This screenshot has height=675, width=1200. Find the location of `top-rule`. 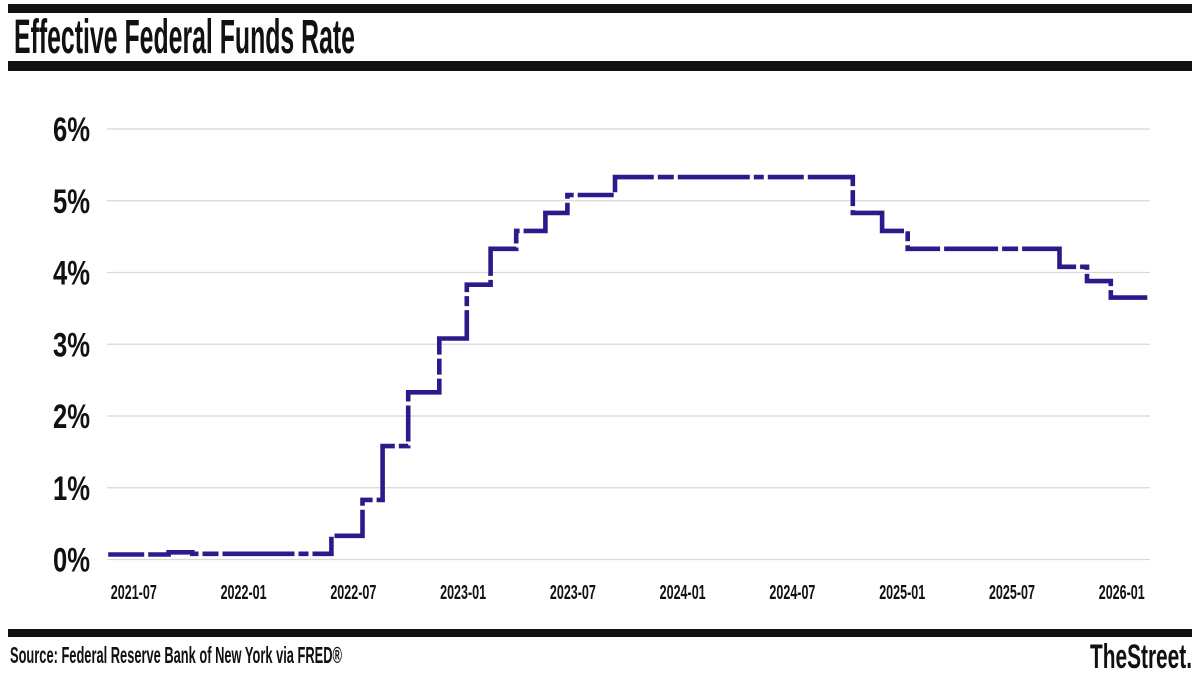

top-rule is located at coordinates (600, 8).